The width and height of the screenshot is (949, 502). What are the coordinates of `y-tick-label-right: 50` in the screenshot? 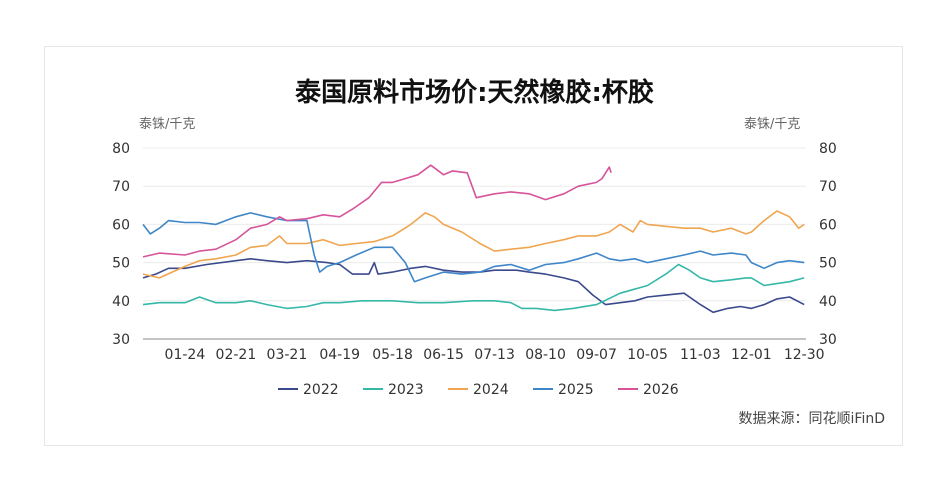 It's located at (828, 264).